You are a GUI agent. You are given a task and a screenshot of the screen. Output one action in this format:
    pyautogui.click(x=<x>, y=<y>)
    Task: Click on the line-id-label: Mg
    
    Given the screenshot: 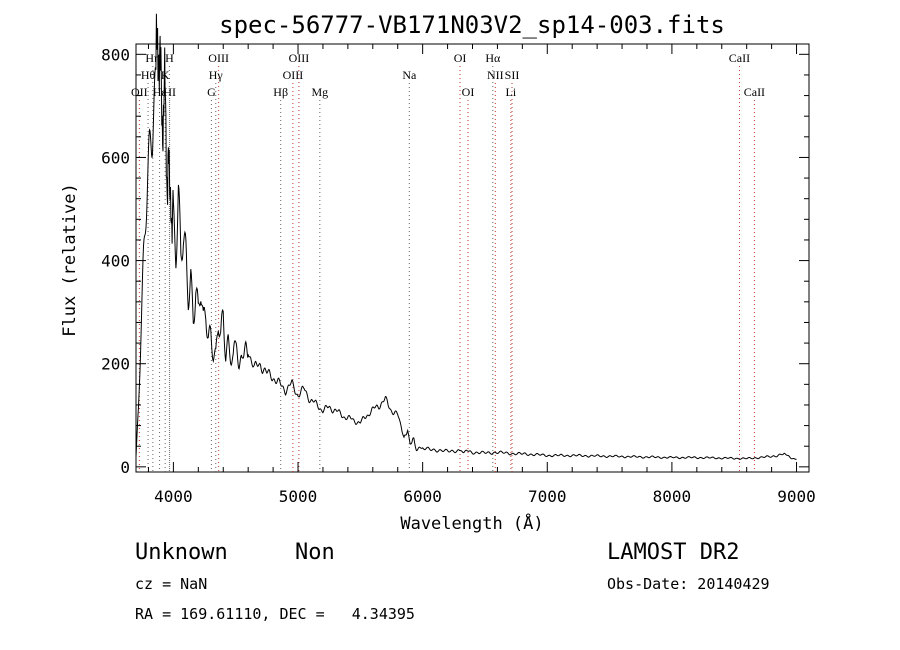 What is the action you would take?
    pyautogui.click(x=319, y=92)
    